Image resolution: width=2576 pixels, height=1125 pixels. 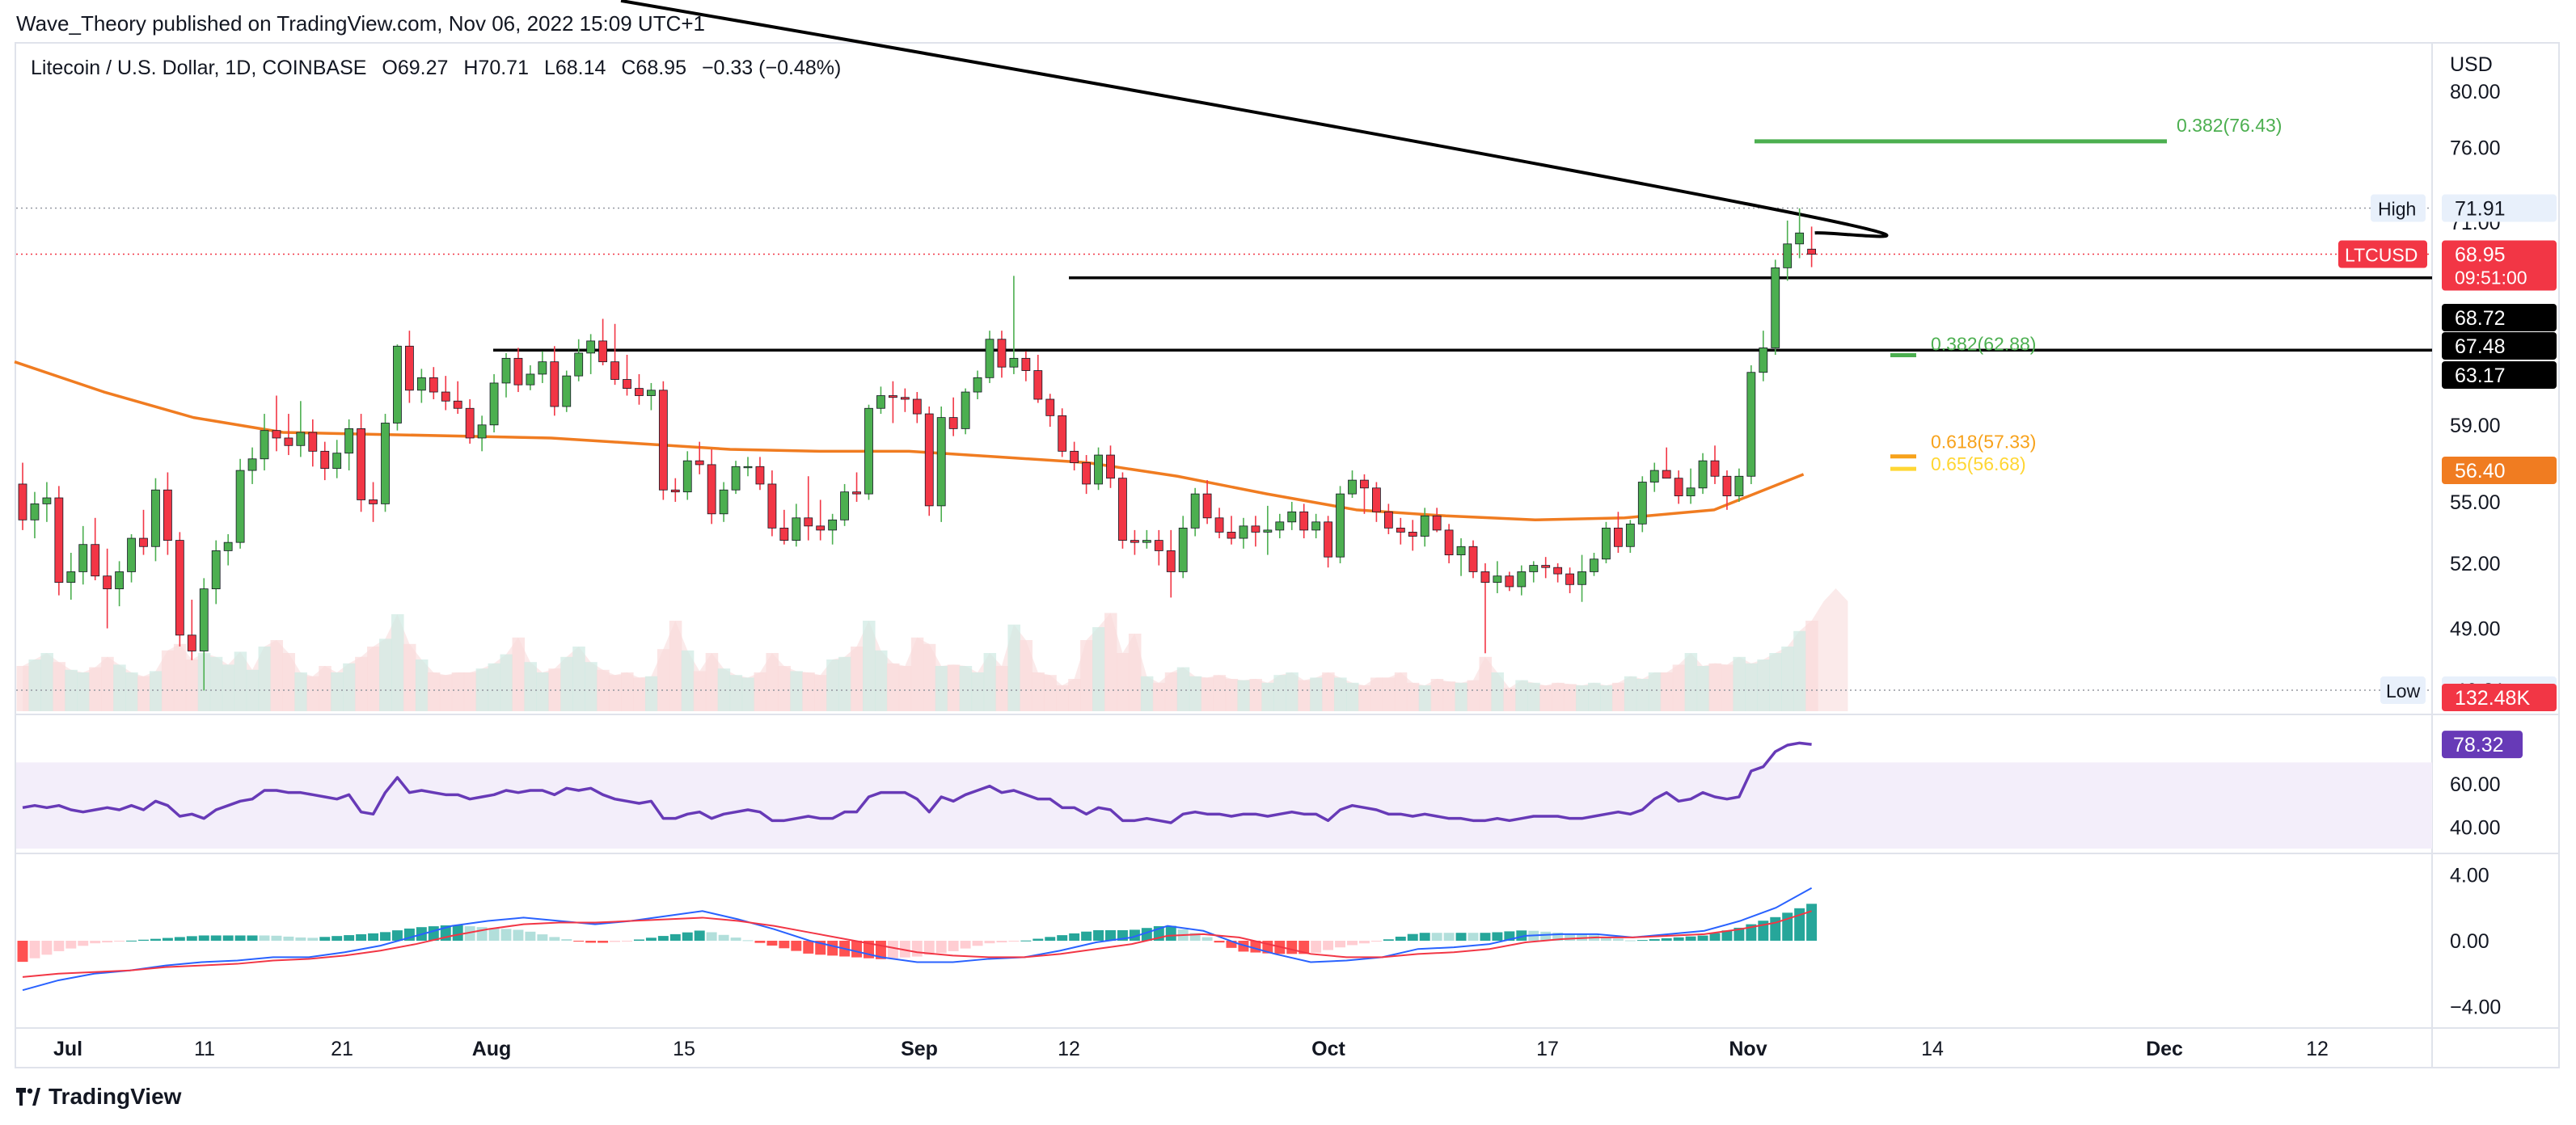 I want to click on macd-line, so click(x=917, y=940).